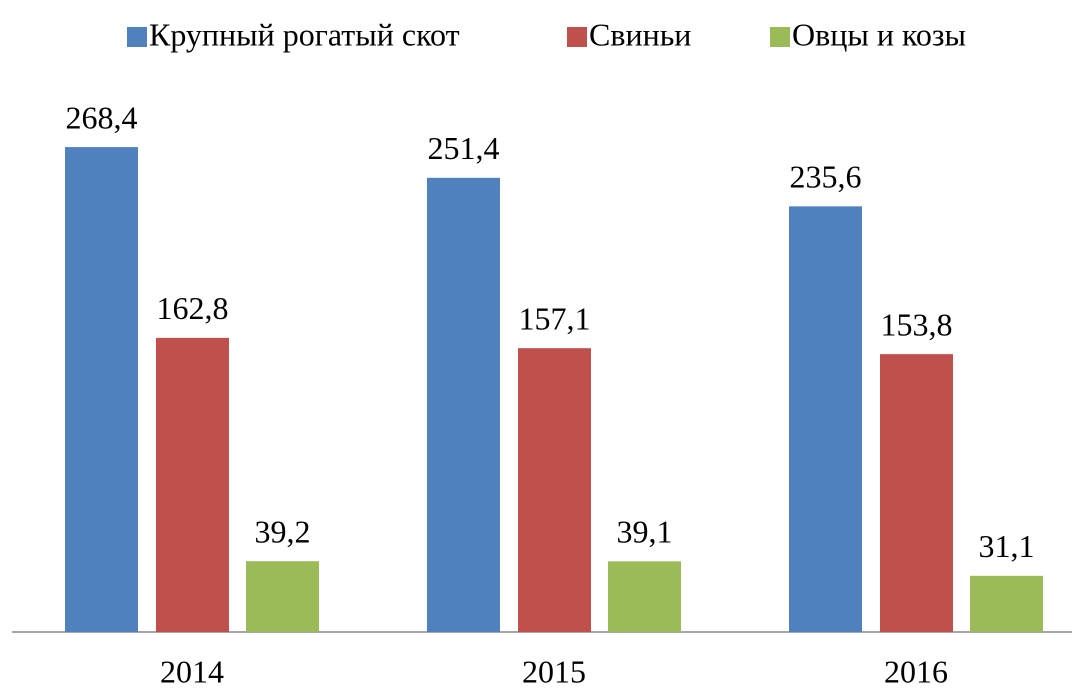 Image resolution: width=1082 pixels, height=691 pixels. I want to click on data-label: 153,8, so click(917, 324).